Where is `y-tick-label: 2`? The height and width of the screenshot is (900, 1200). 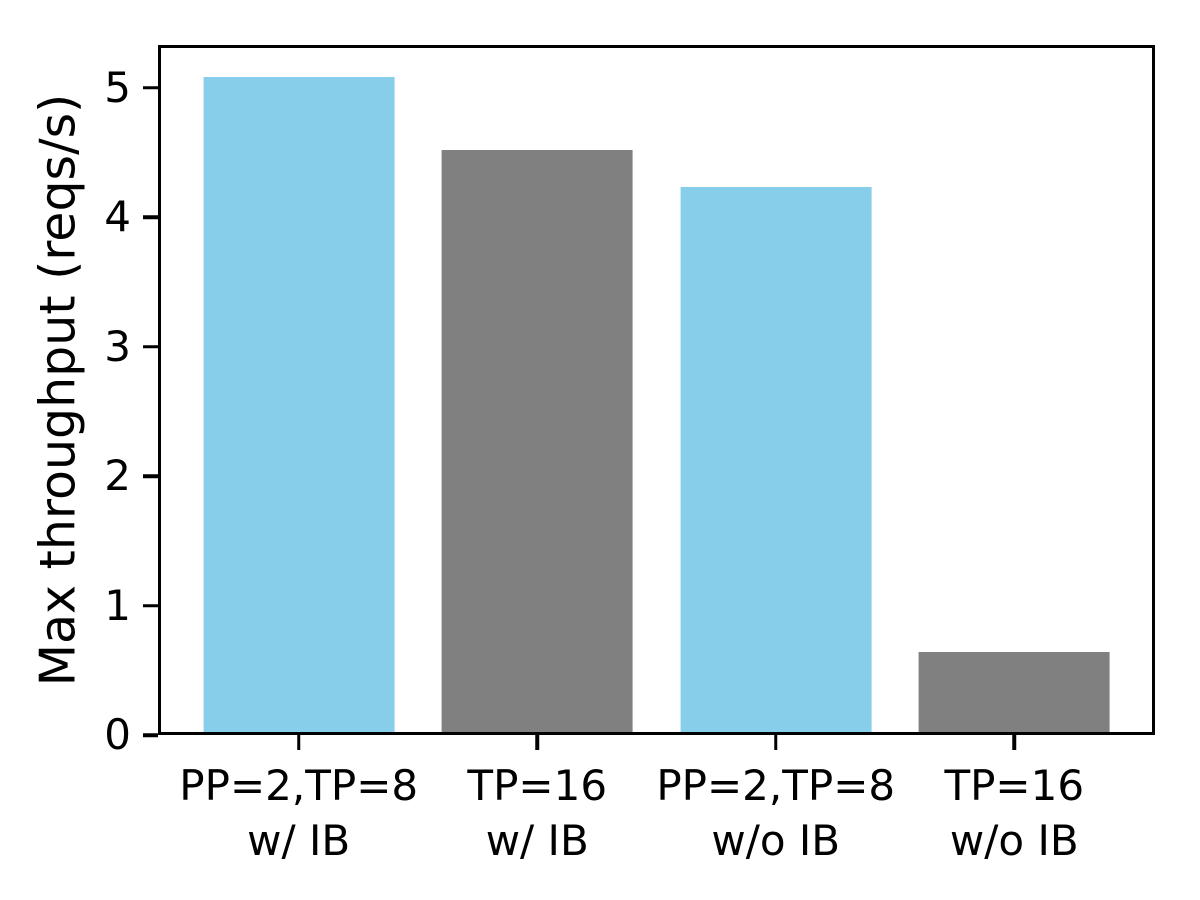
y-tick-label: 2 is located at coordinates (117, 476).